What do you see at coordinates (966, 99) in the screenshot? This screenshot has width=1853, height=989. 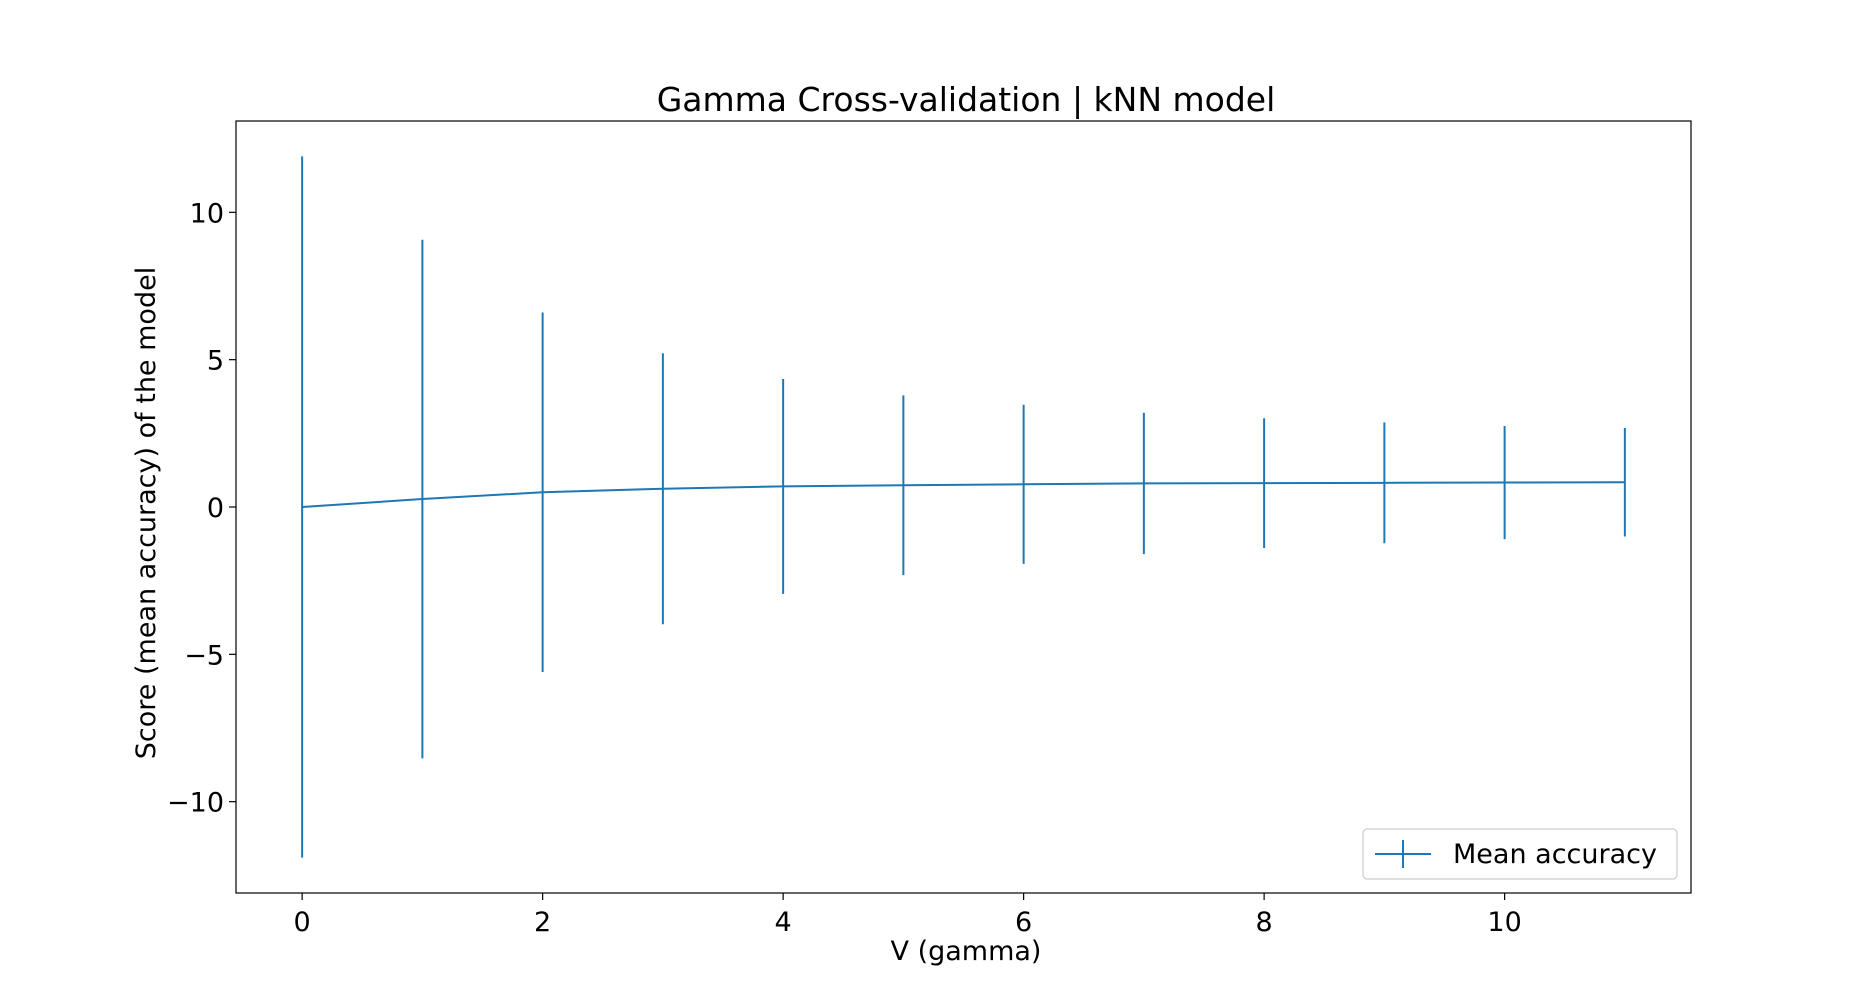 I see `chart-title: Gamma Cross-validation | kNN model` at bounding box center [966, 99].